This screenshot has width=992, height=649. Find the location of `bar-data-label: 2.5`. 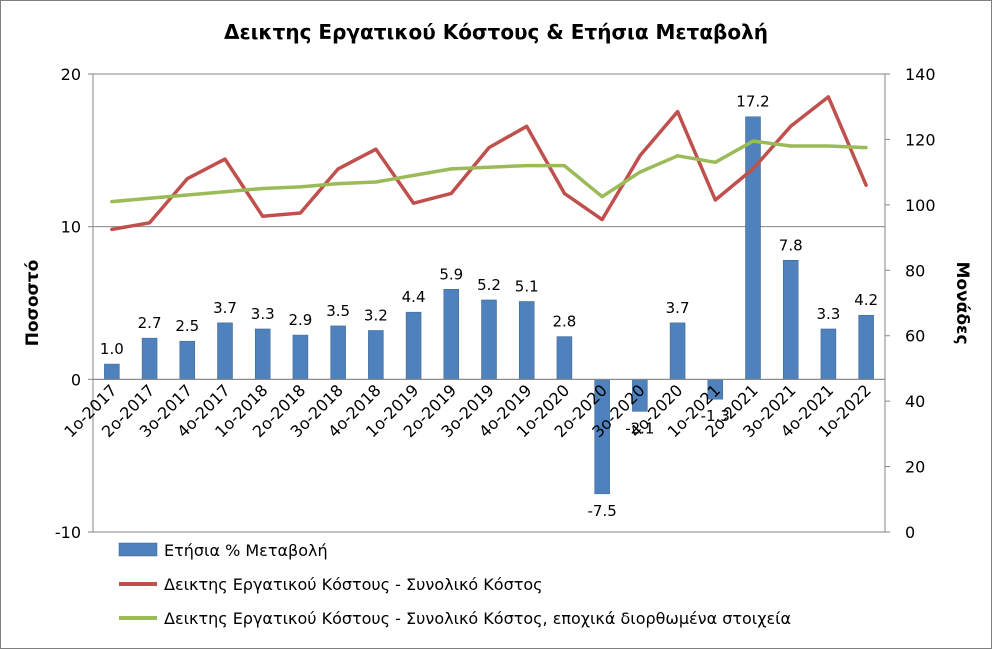

bar-data-label: 2.5 is located at coordinates (187, 326).